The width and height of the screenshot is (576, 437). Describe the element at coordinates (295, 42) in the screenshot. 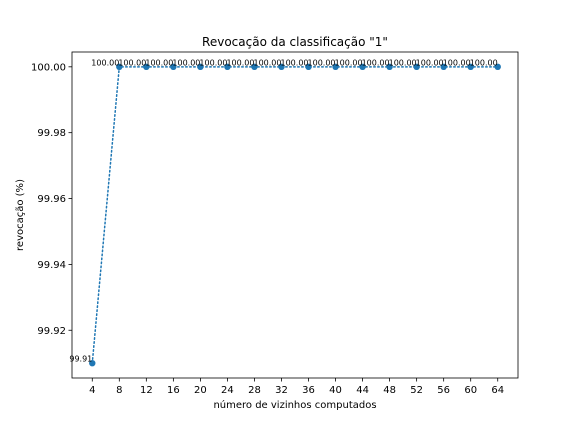

I see `chart-title: Revocação da classificação "1"` at that location.